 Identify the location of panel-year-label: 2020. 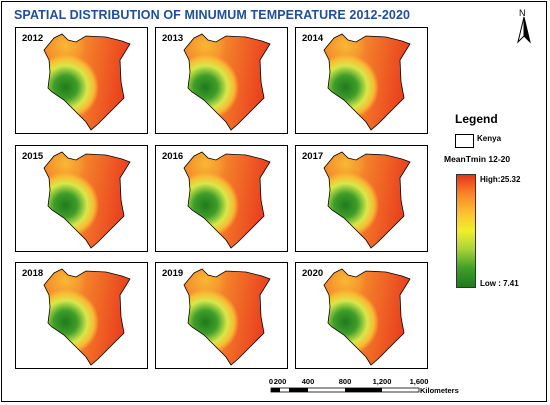
(313, 273).